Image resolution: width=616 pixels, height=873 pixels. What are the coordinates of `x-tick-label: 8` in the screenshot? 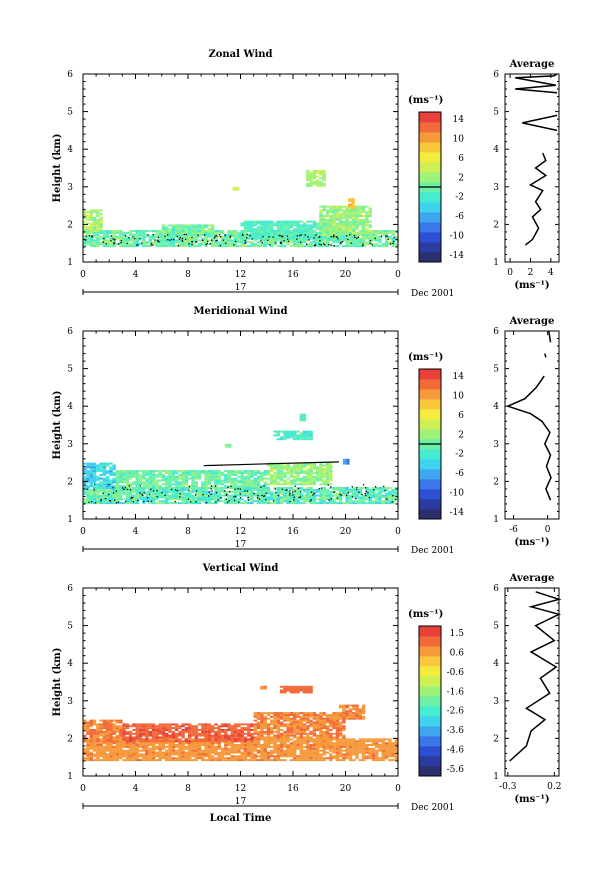 It's located at (188, 532).